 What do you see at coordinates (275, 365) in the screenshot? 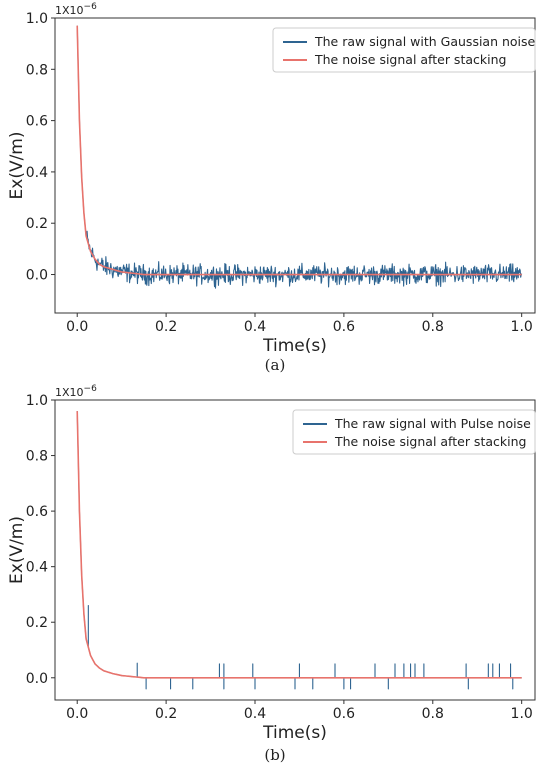
I see `figure-caption: (a)` at bounding box center [275, 365].